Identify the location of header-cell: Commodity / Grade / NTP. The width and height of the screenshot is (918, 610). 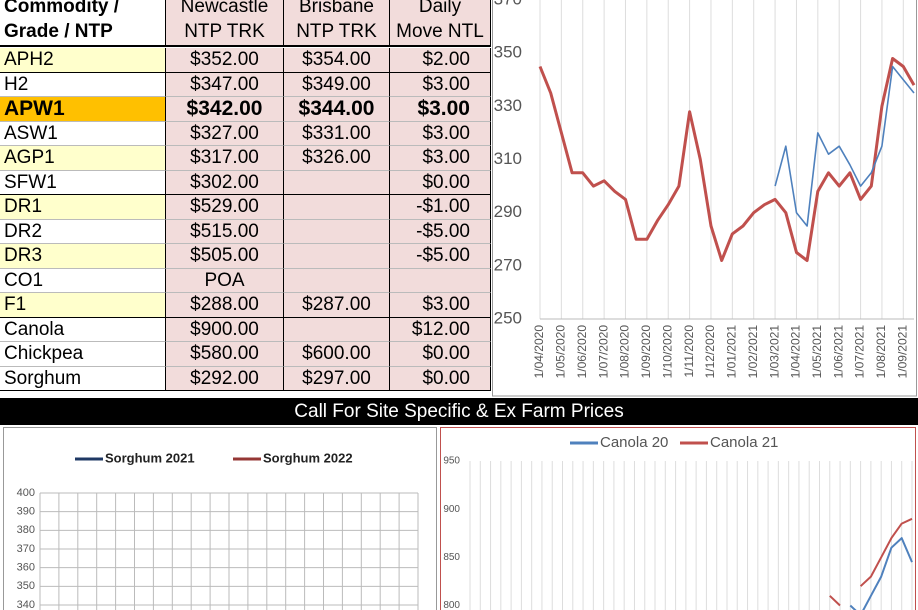
(83, 23).